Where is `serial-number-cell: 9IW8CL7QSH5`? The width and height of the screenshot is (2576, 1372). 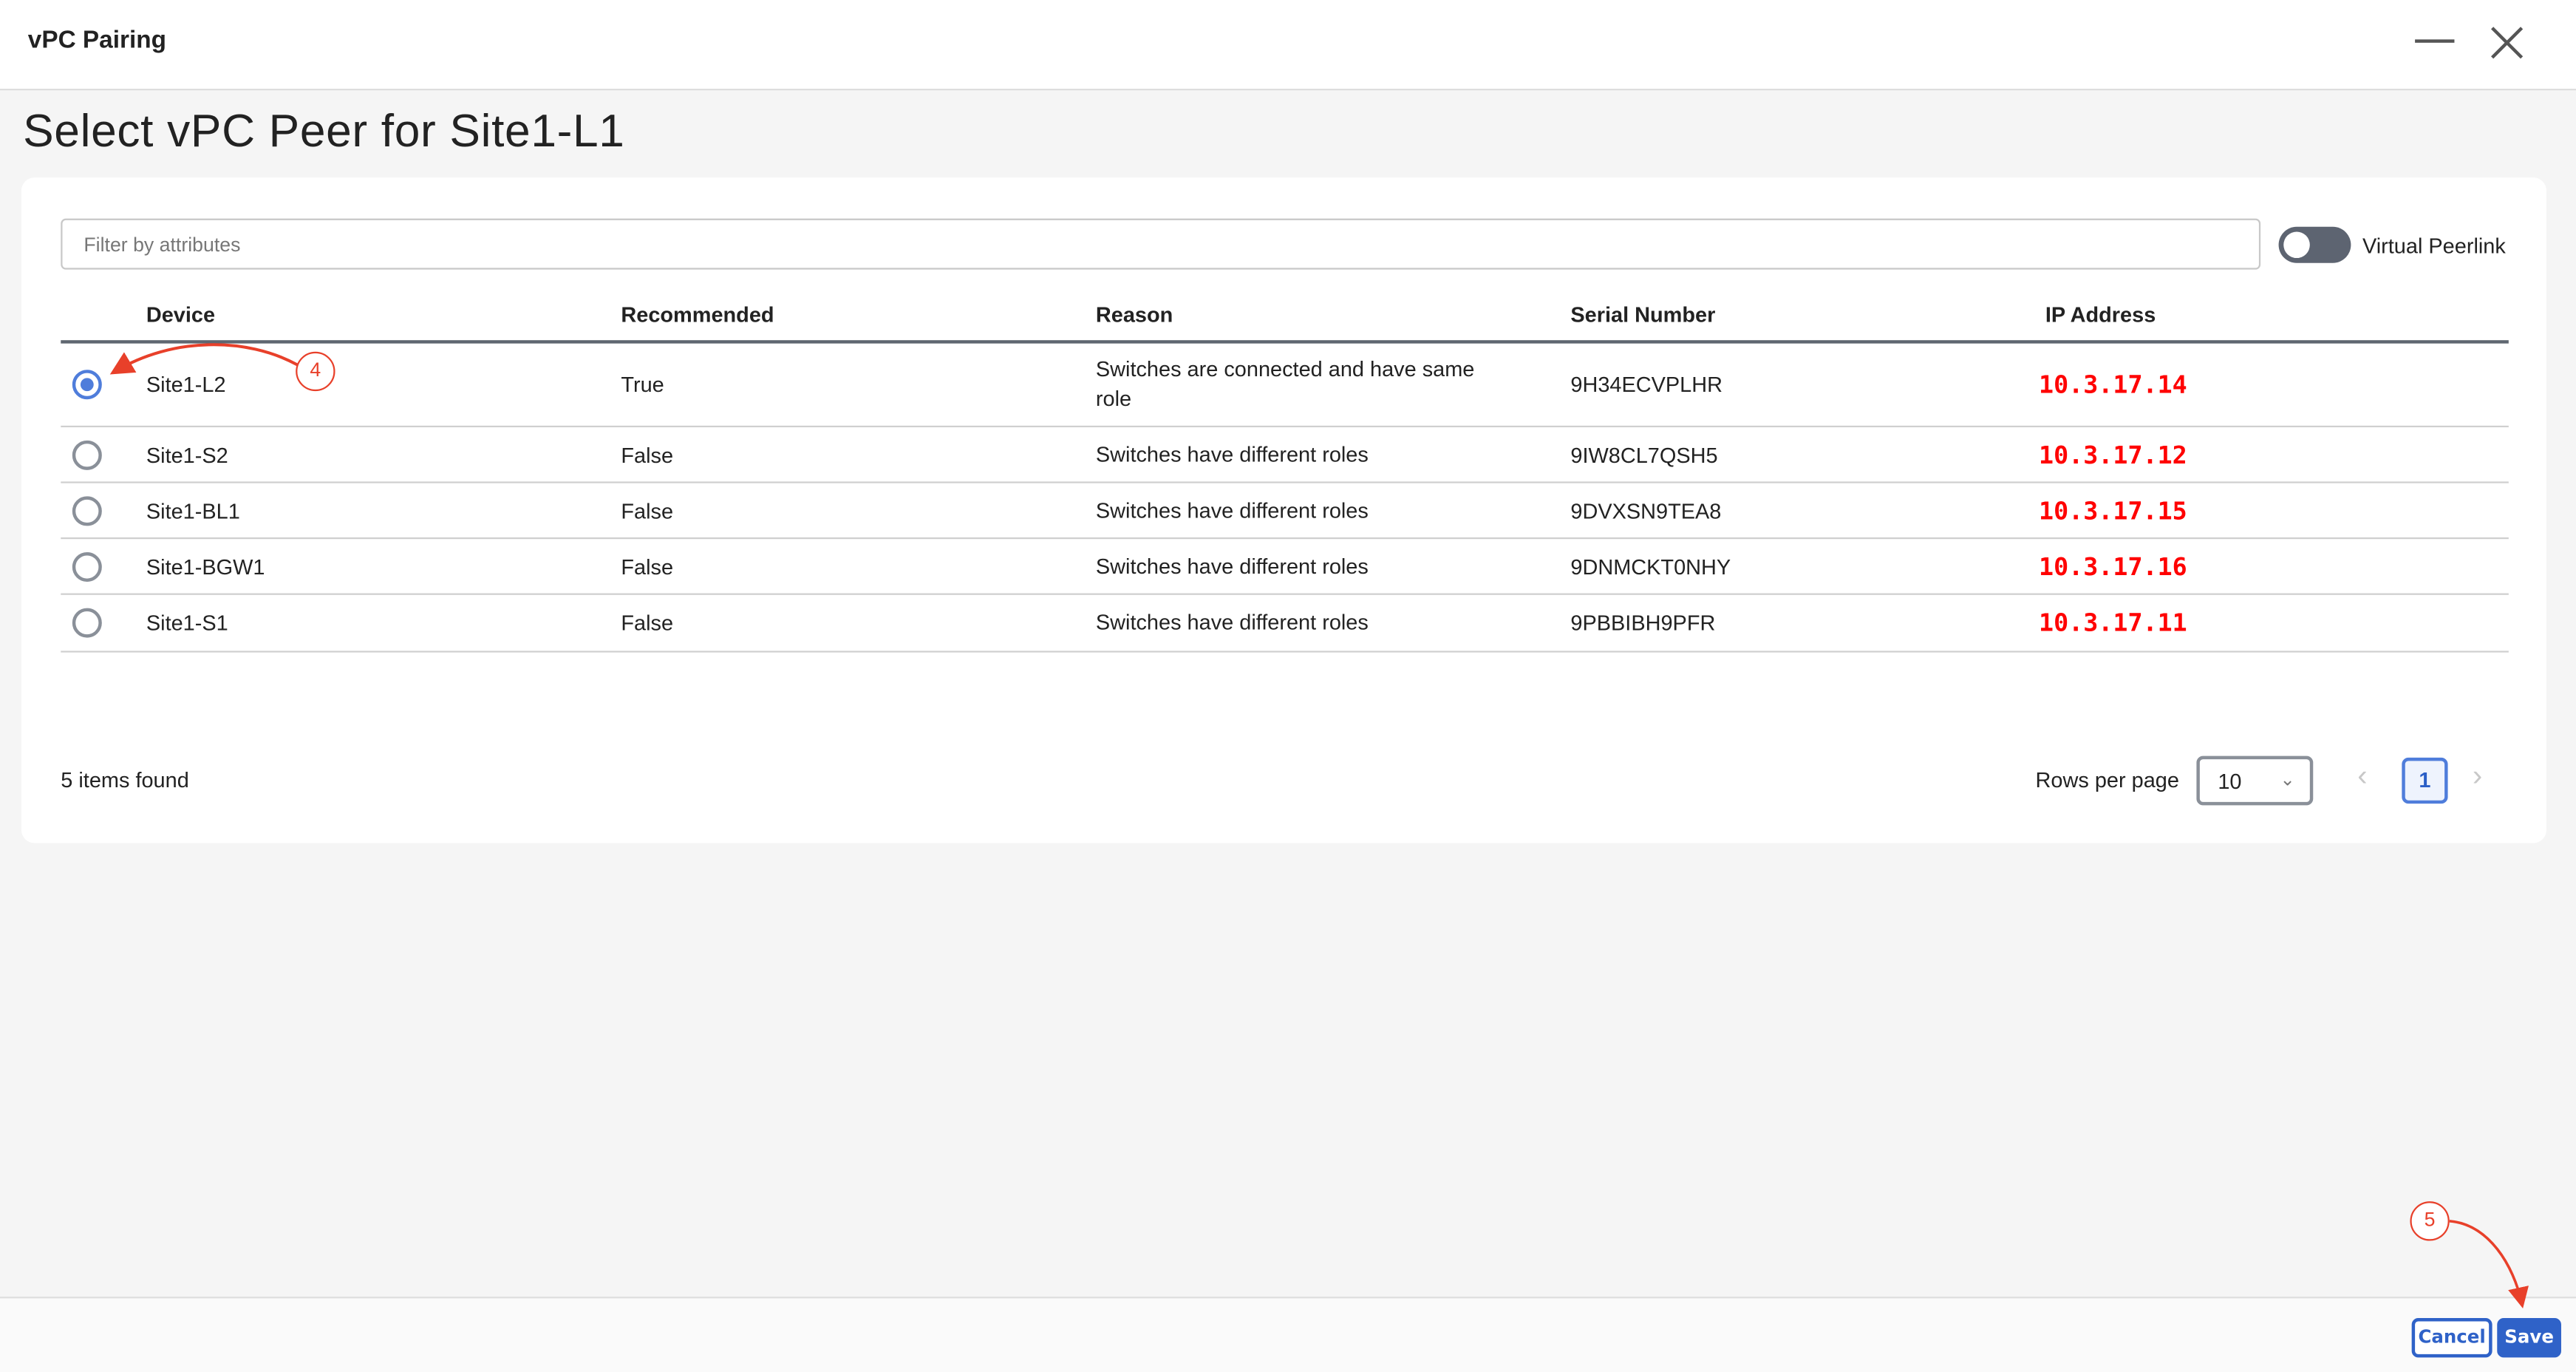
serial-number-cell: 9IW8CL7QSH5 is located at coordinates (1644, 454).